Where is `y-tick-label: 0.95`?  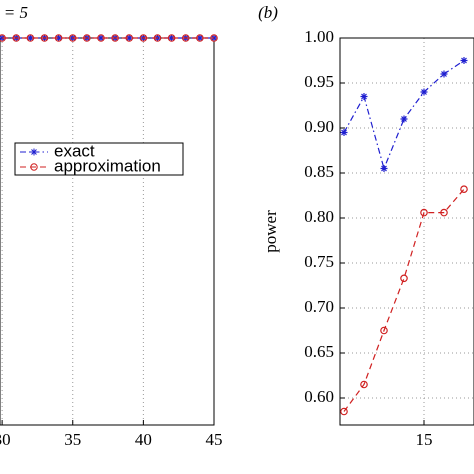 y-tick-label: 0.95 is located at coordinates (319, 81).